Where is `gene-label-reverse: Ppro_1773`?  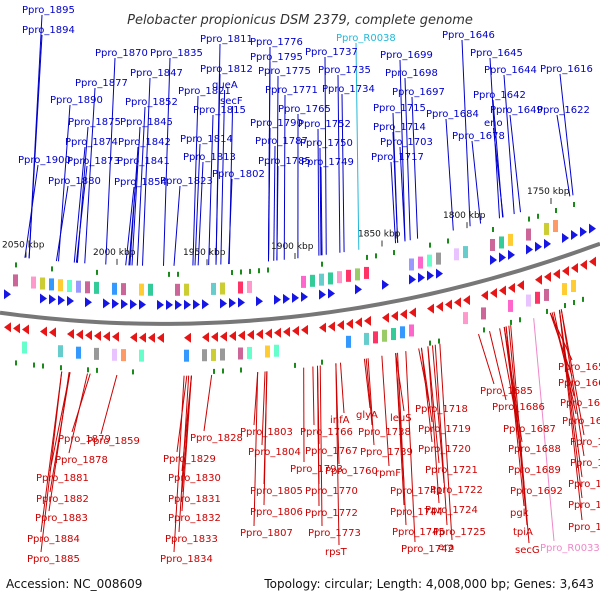 gene-label-reverse: Ppro_1773 is located at coordinates (334, 533).